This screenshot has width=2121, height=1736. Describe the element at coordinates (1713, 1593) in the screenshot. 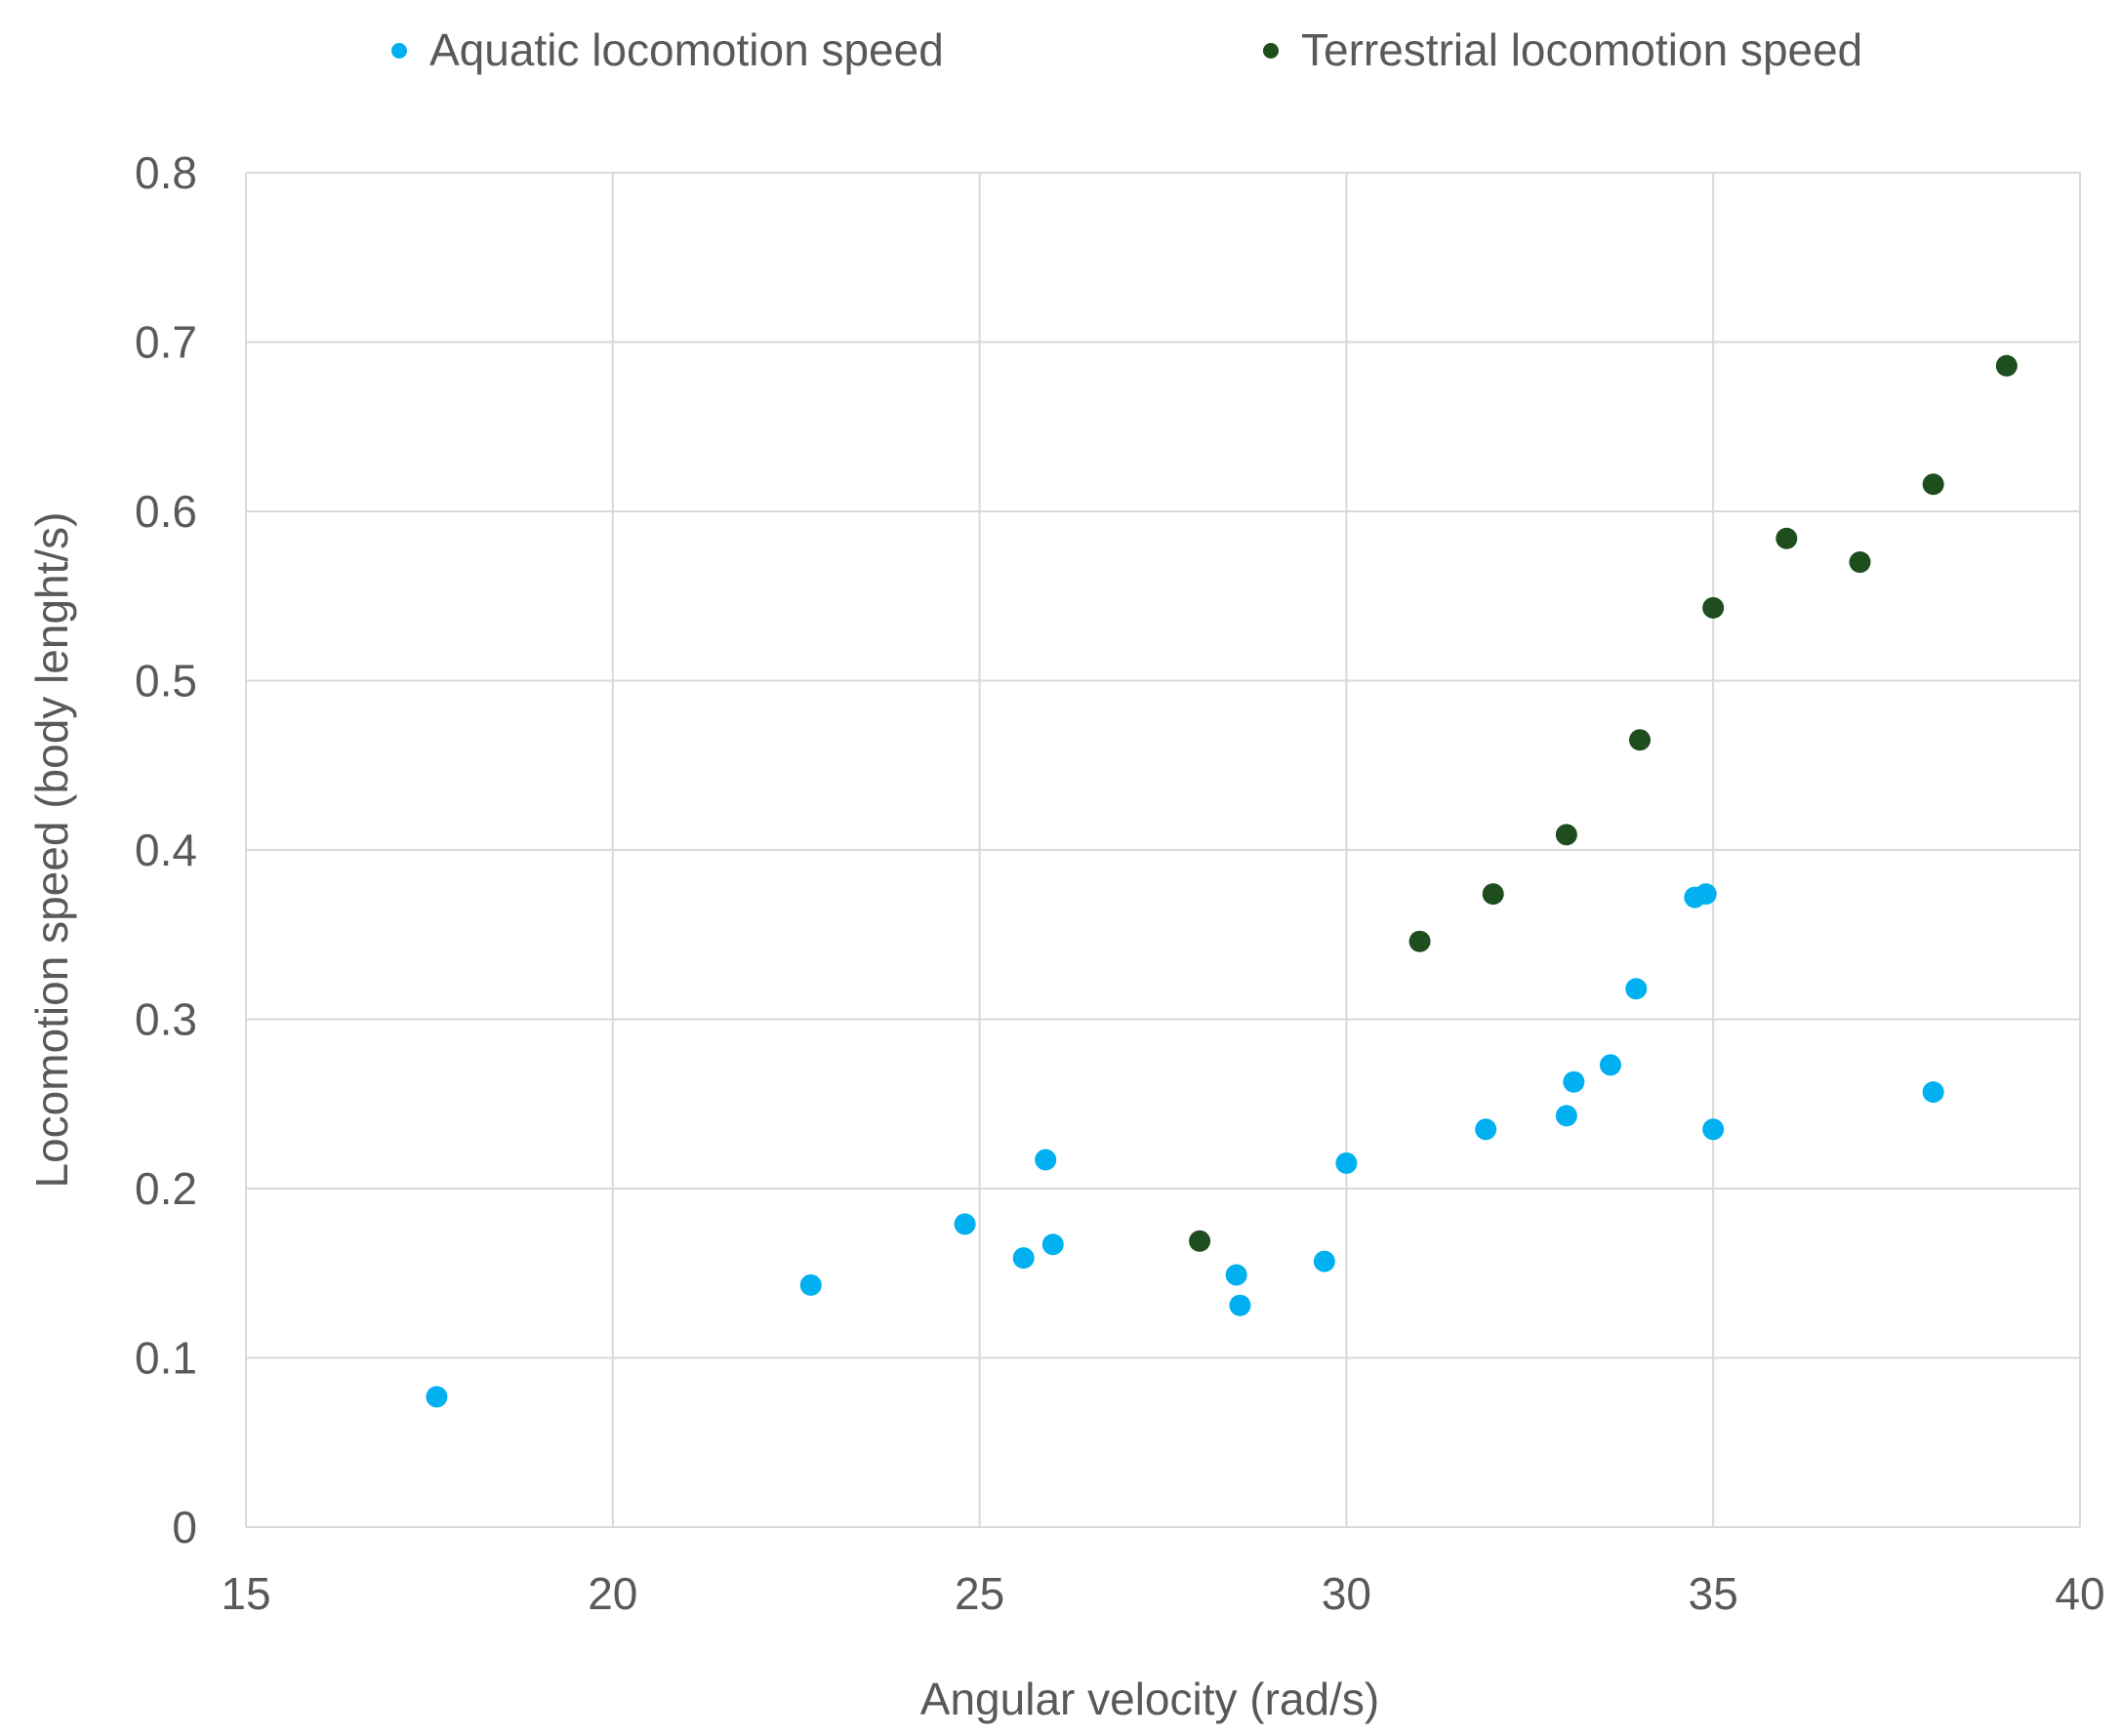

I see `x-tick-label: 35` at that location.